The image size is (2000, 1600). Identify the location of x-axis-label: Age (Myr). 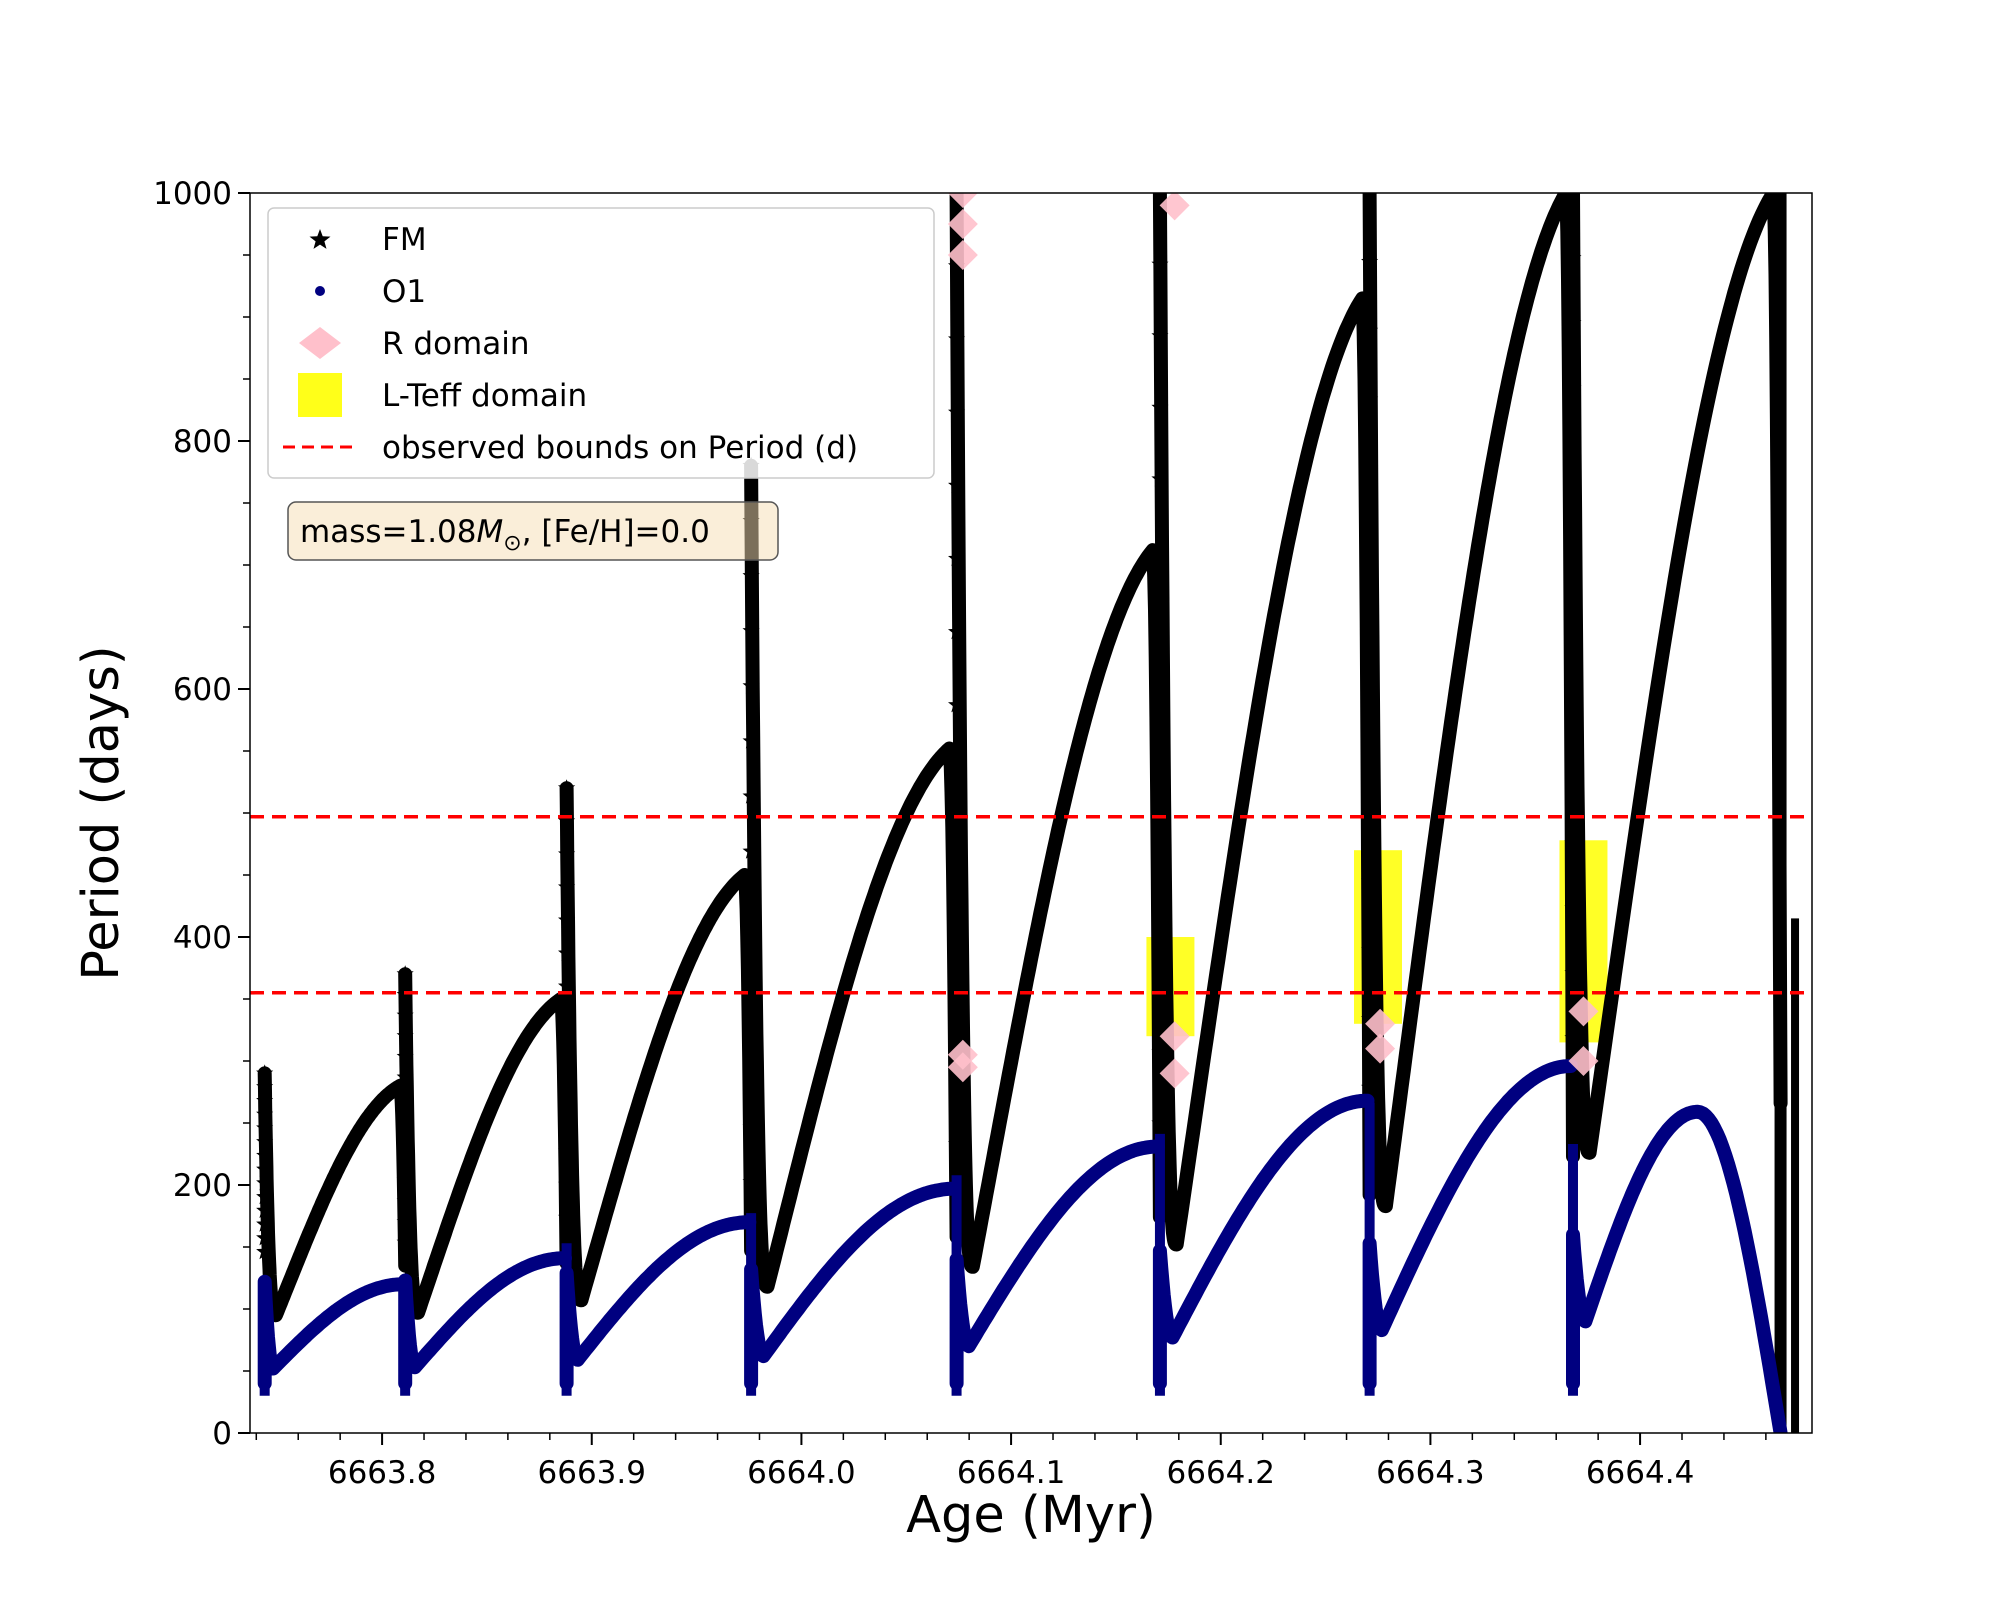
(1031, 1515).